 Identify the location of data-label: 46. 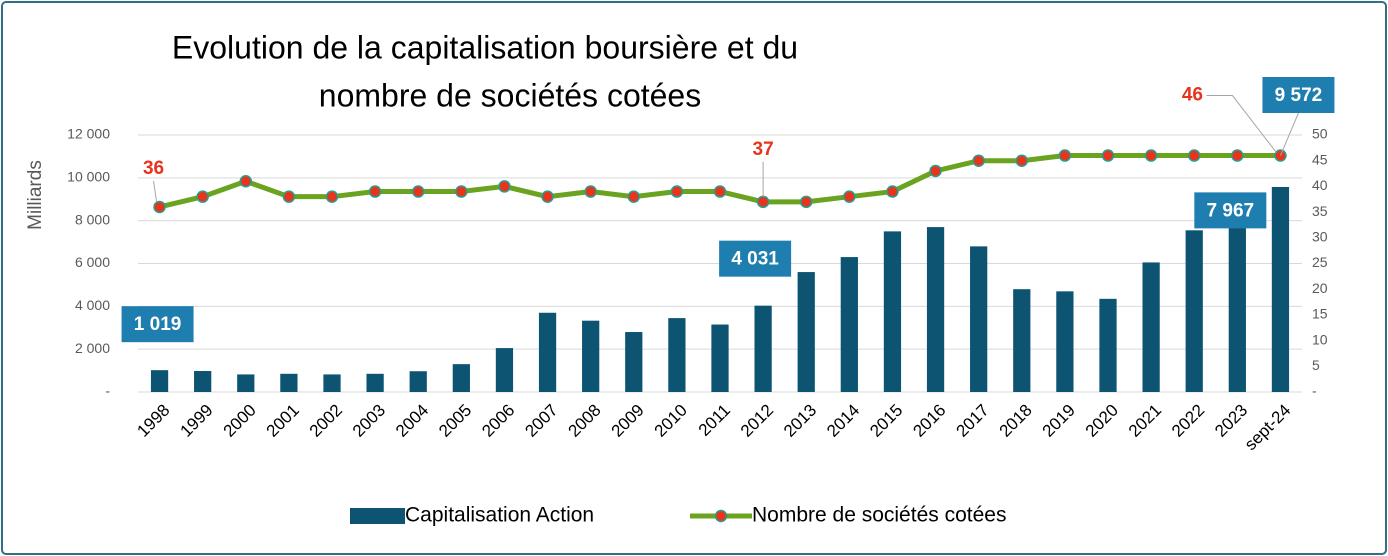
(1192, 95).